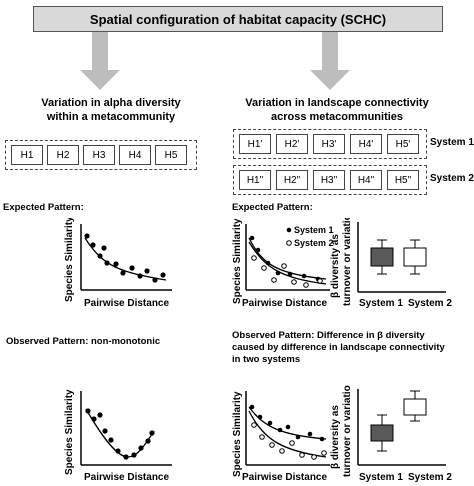 Image resolution: width=474 pixels, height=486 pixels. I want to click on habitat-cell: H2, so click(63, 155).